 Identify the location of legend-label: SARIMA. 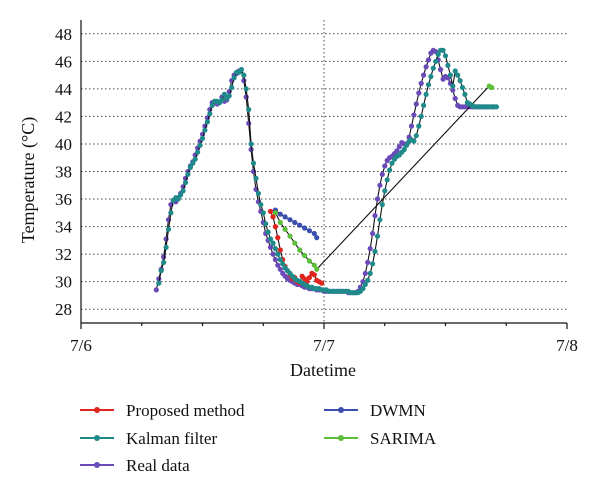
(403, 438).